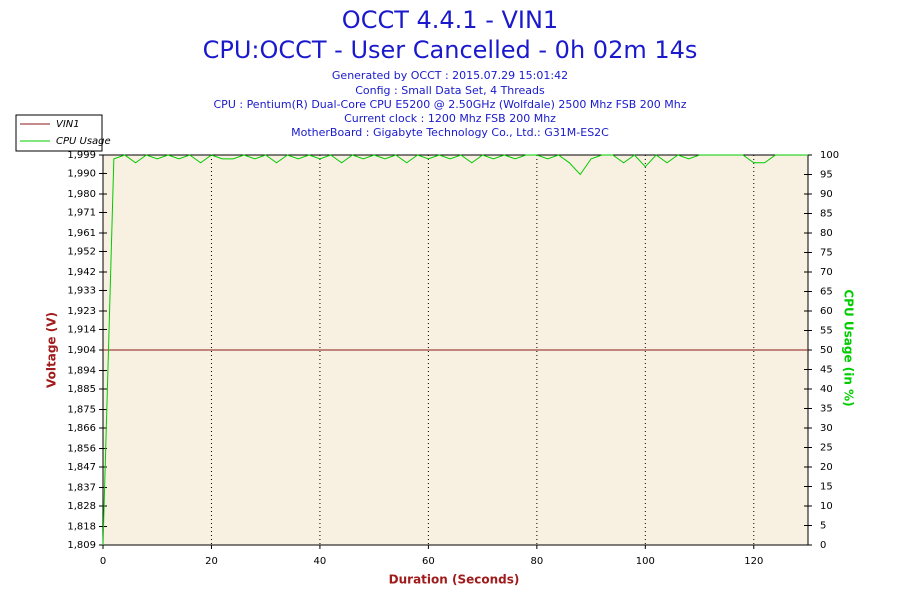 The image size is (900, 600). What do you see at coordinates (826, 272) in the screenshot?
I see `y2-tick-label: 70` at bounding box center [826, 272].